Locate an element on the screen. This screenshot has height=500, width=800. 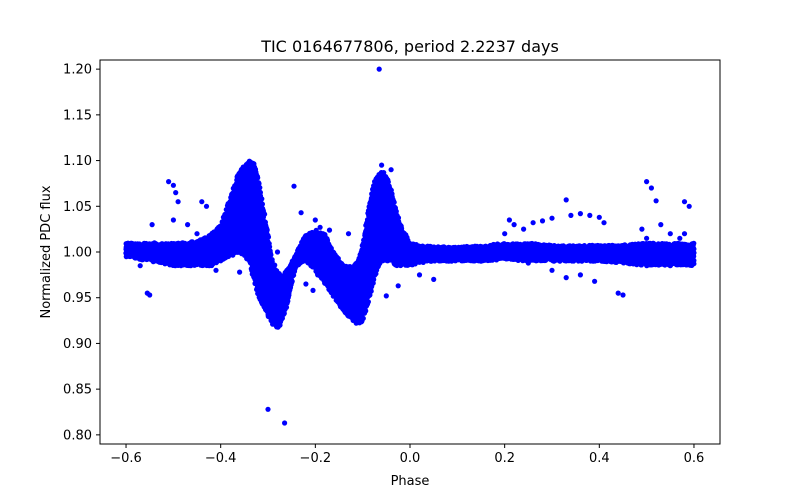
chart-title: TIC 0164677806, period 2.2237 days is located at coordinates (409, 46).